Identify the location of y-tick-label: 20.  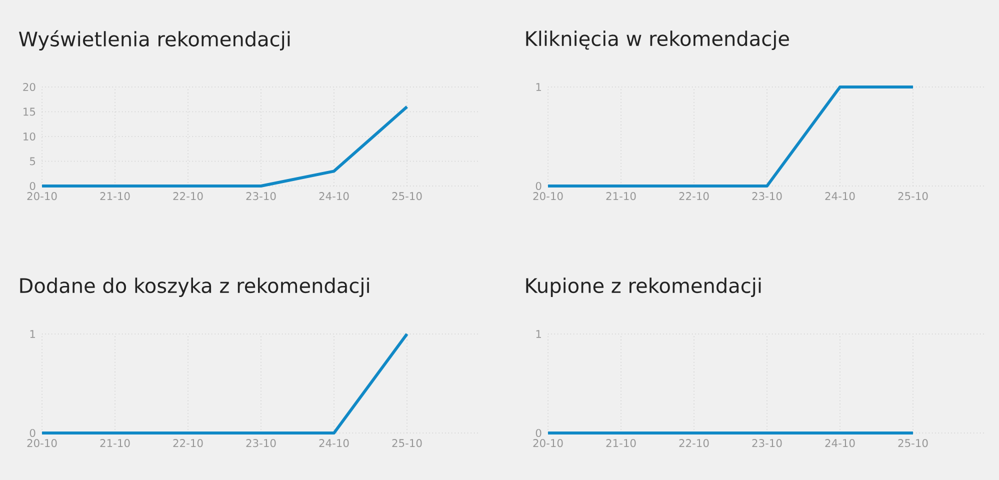
(29, 87).